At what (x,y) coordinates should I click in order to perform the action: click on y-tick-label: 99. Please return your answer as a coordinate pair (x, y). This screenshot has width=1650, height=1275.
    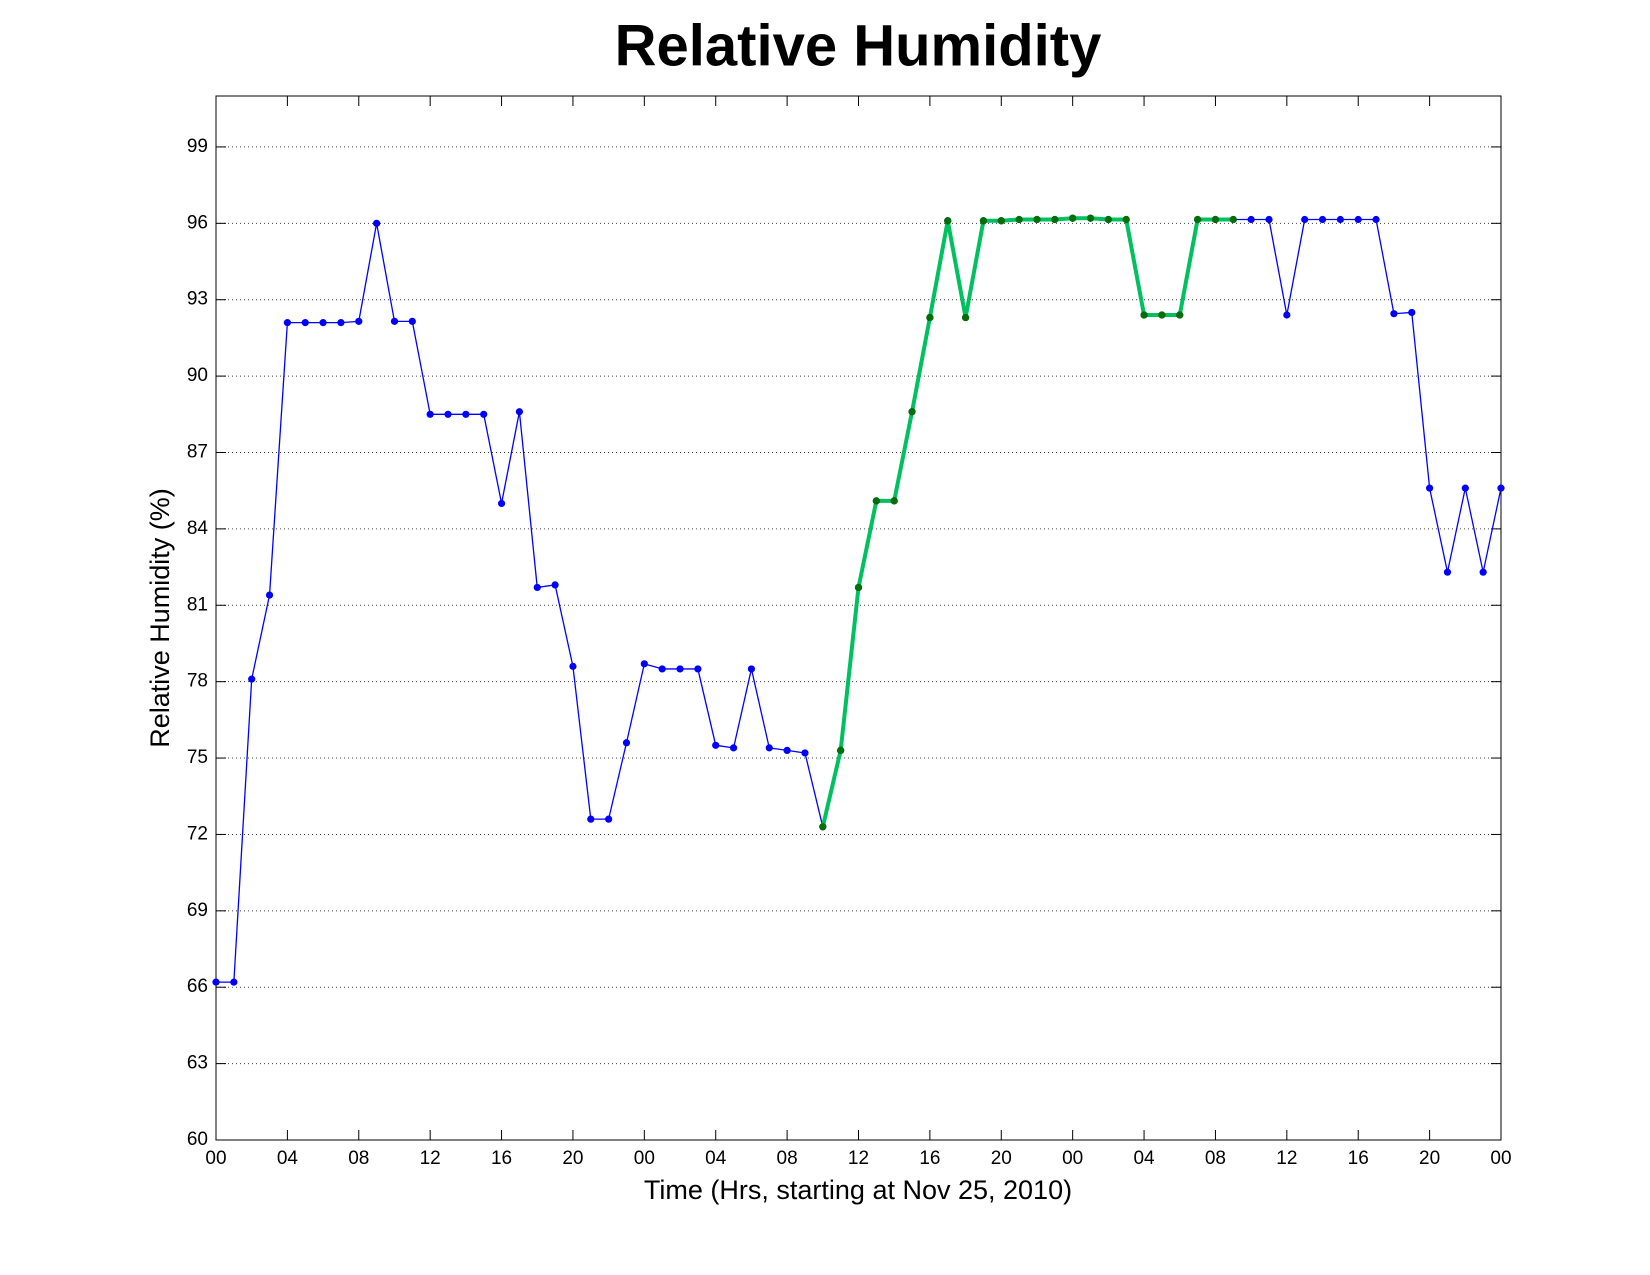
    Looking at the image, I should click on (197, 146).